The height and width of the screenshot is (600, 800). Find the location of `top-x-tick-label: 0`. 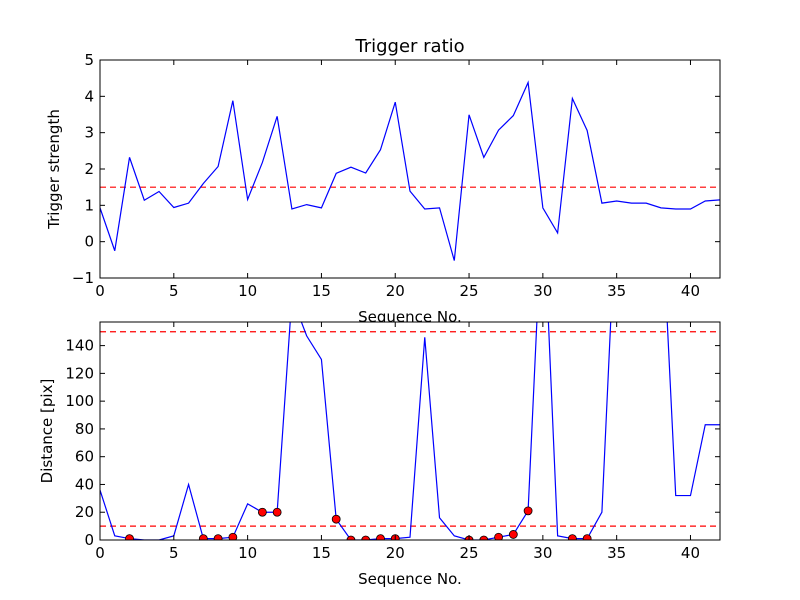

top-x-tick-label: 0 is located at coordinates (100, 291).